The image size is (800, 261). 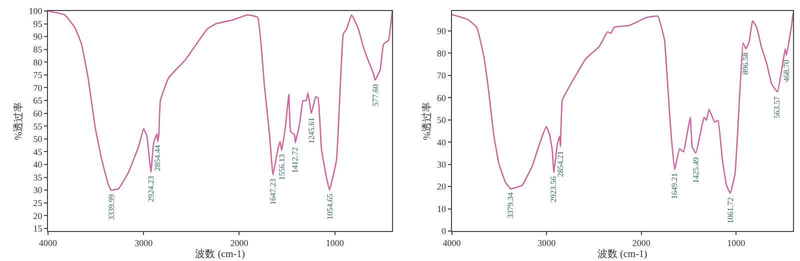 What do you see at coordinates (38, 75) in the screenshot?
I see `y-tick-label: 75` at bounding box center [38, 75].